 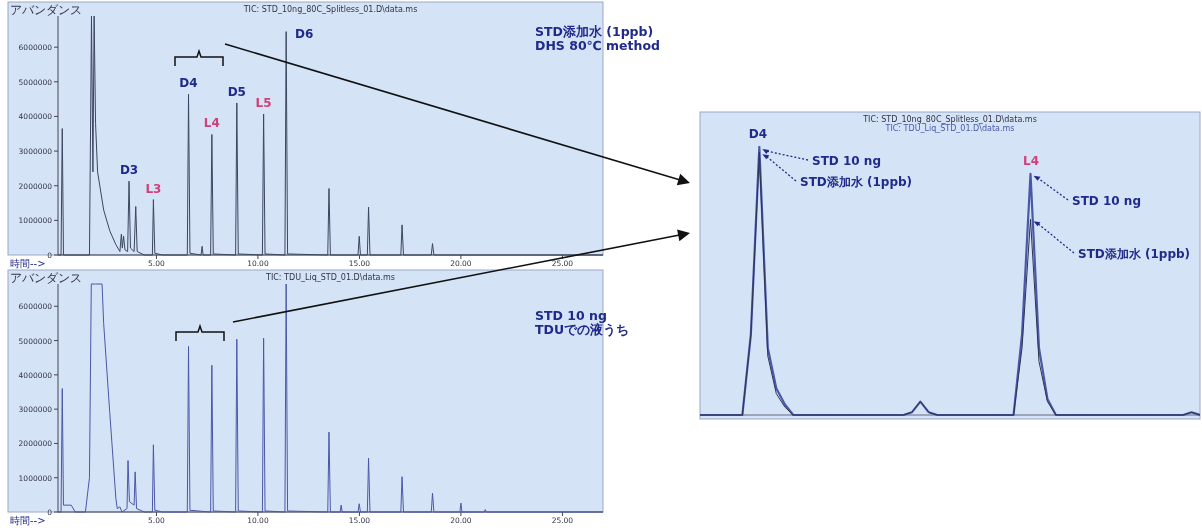 What do you see at coordinates (188, 83) in the screenshot?
I see `annotation: D4` at bounding box center [188, 83].